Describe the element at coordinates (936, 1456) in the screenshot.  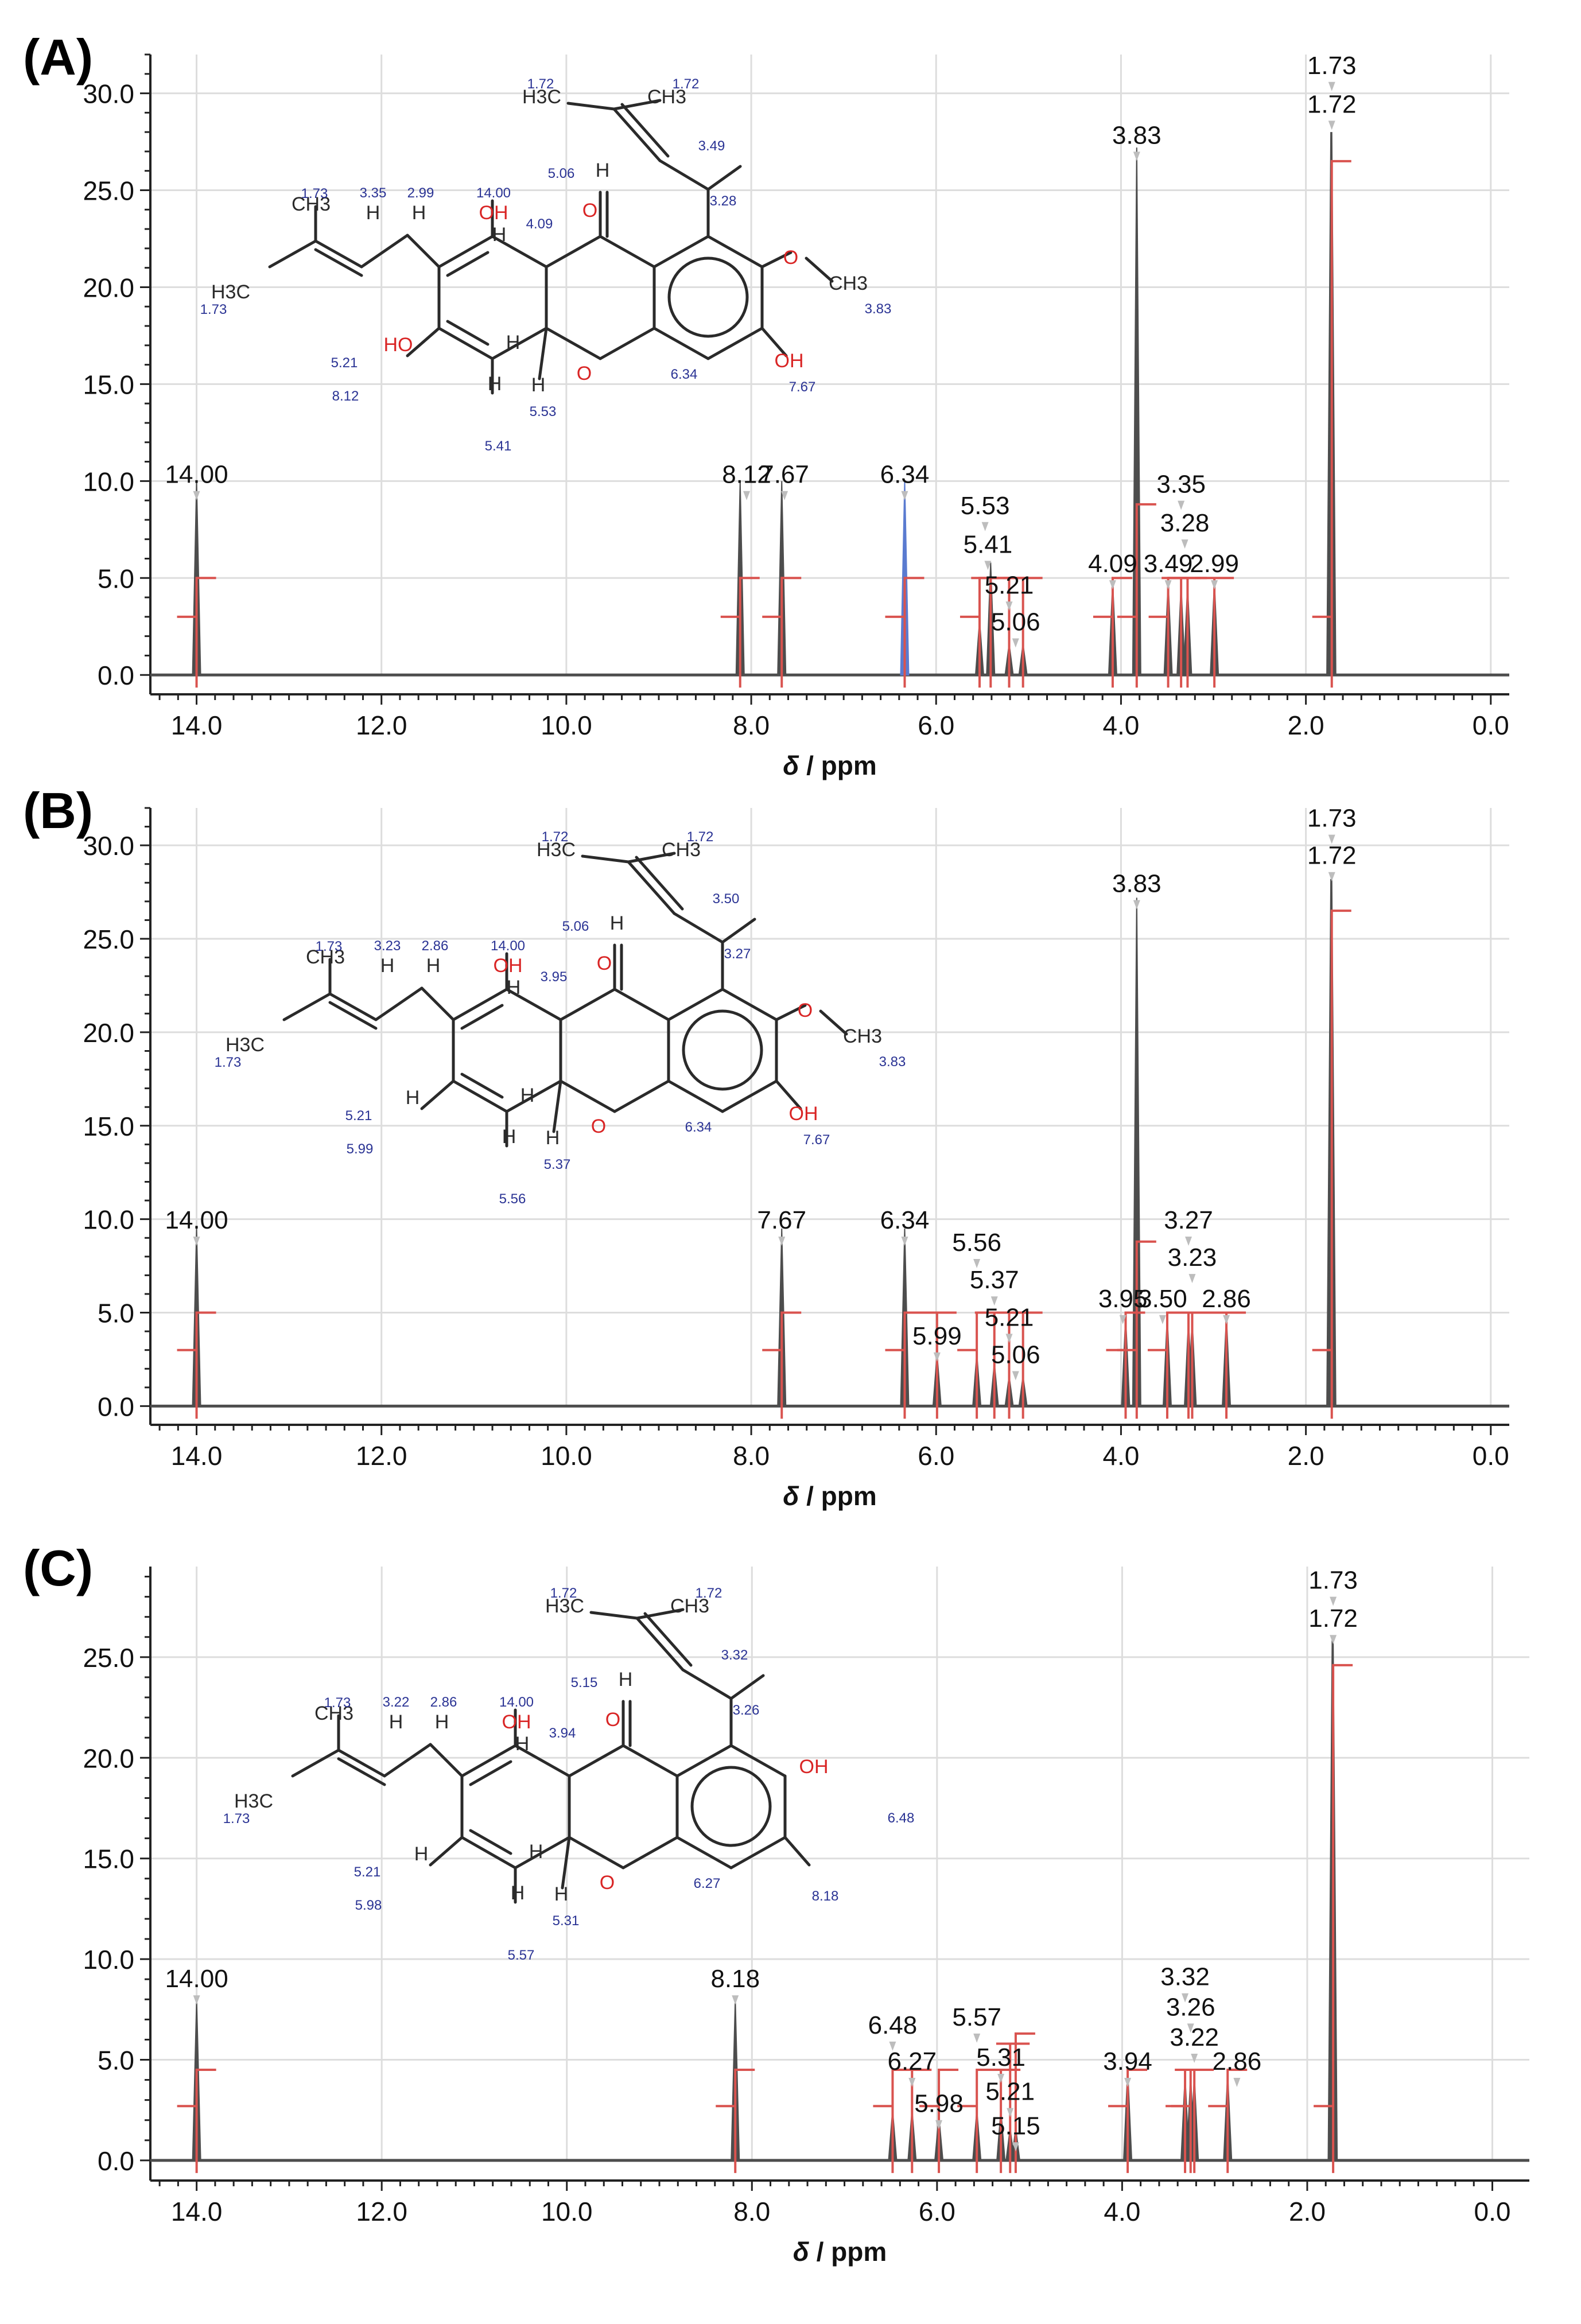
I see `x-tick-label: 6.0` at that location.